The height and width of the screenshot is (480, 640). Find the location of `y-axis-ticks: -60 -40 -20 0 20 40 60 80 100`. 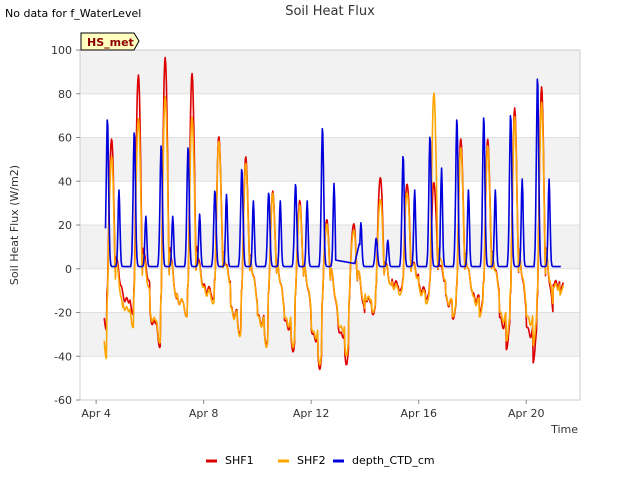

y-axis-ticks: -60 -40 -20 0 20 40 60 80 100 is located at coordinates (65, 225).